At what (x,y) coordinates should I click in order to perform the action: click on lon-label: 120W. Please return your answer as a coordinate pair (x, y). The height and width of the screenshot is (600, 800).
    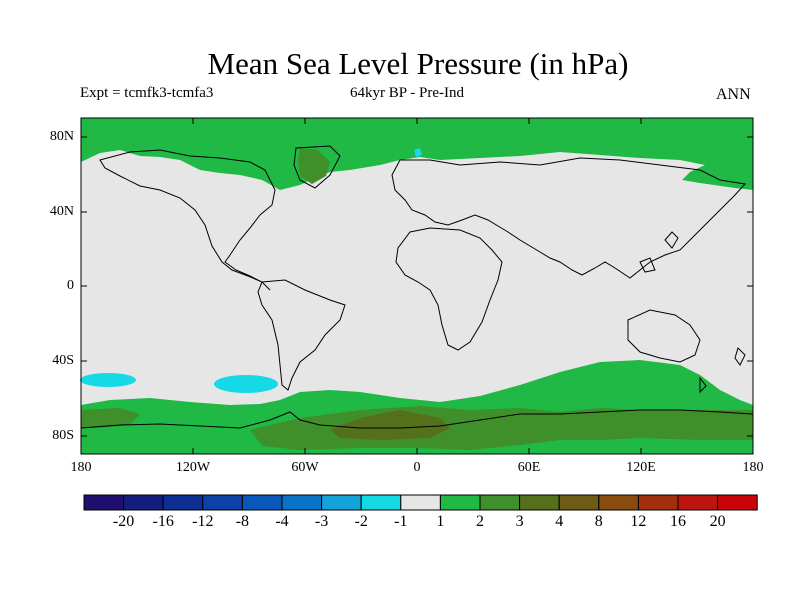
    Looking at the image, I should click on (193, 467).